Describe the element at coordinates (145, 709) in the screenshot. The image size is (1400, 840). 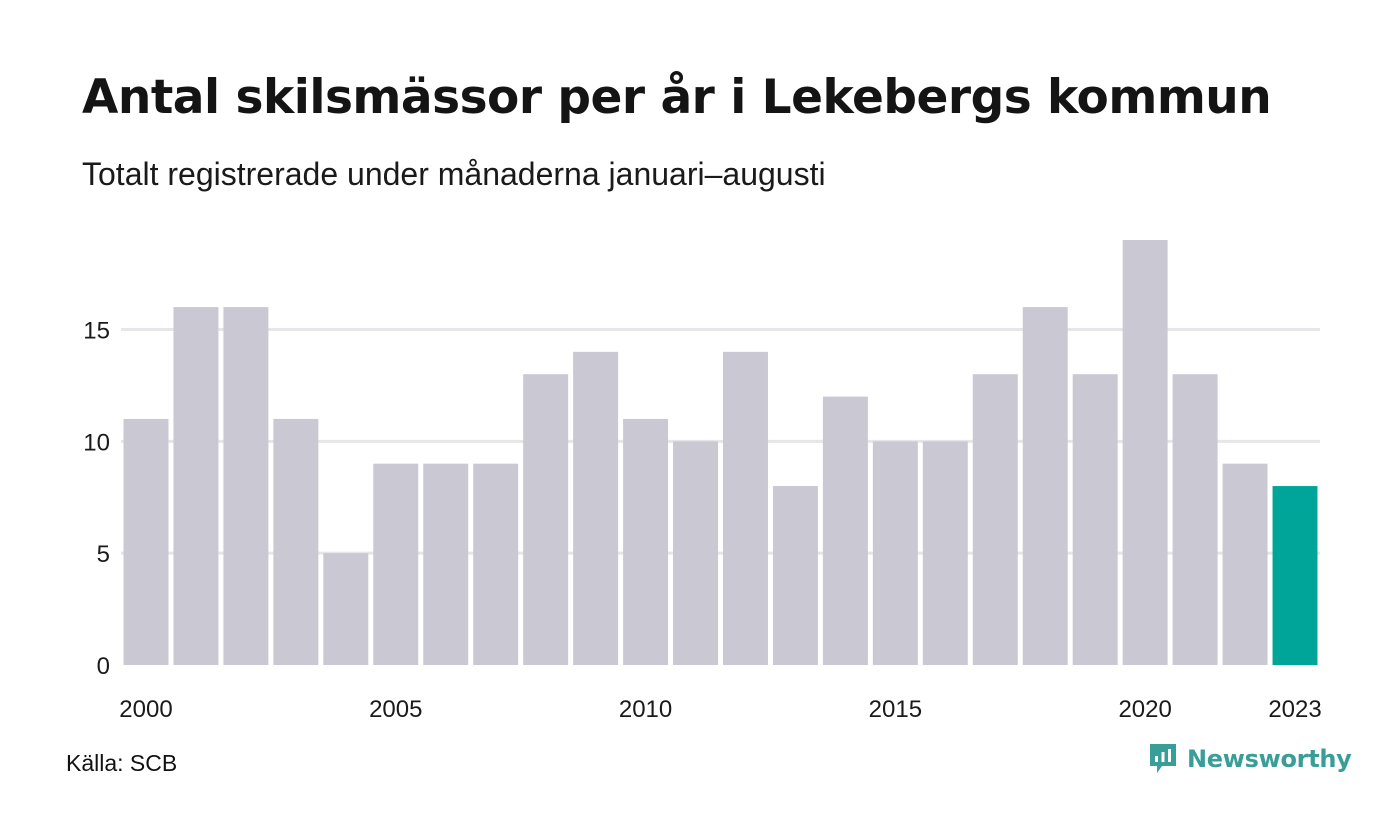
I see `x-tick-label: 2000` at that location.